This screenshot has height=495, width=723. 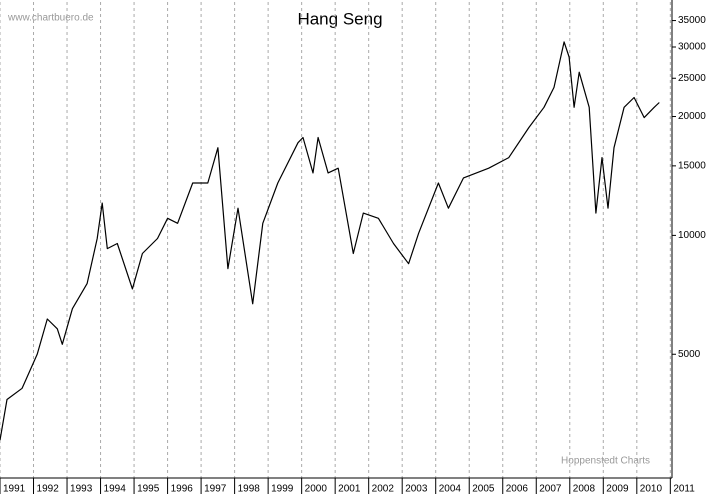 What do you see at coordinates (339, 18) in the screenshot?
I see `chart-title: Hang Seng` at bounding box center [339, 18].